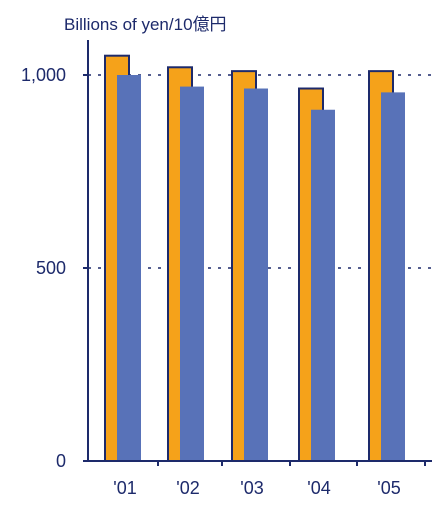  Describe the element at coordinates (51, 268) in the screenshot. I see `y-tick-label-500: 500` at that location.